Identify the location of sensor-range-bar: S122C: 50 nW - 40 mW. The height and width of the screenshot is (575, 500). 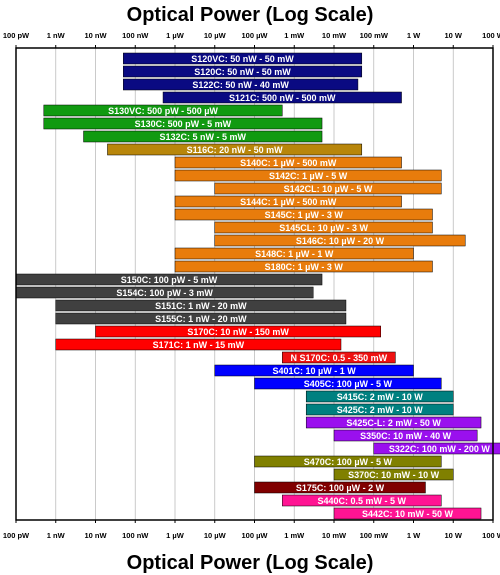
(241, 84).